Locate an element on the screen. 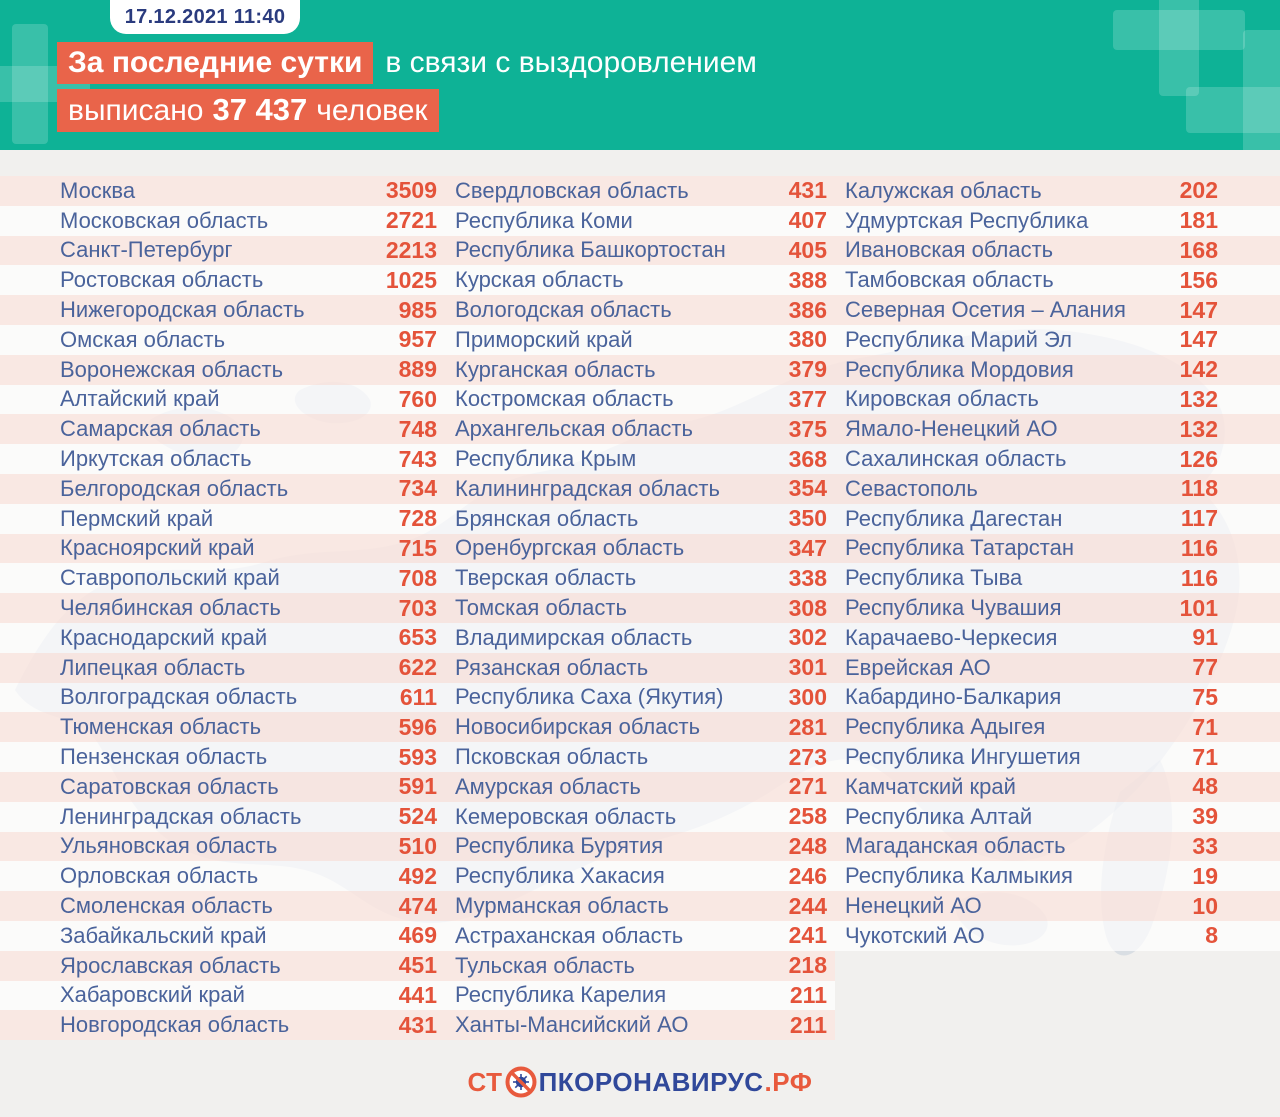  table-cell: Республика Хакасия 246 is located at coordinates (640, 876).